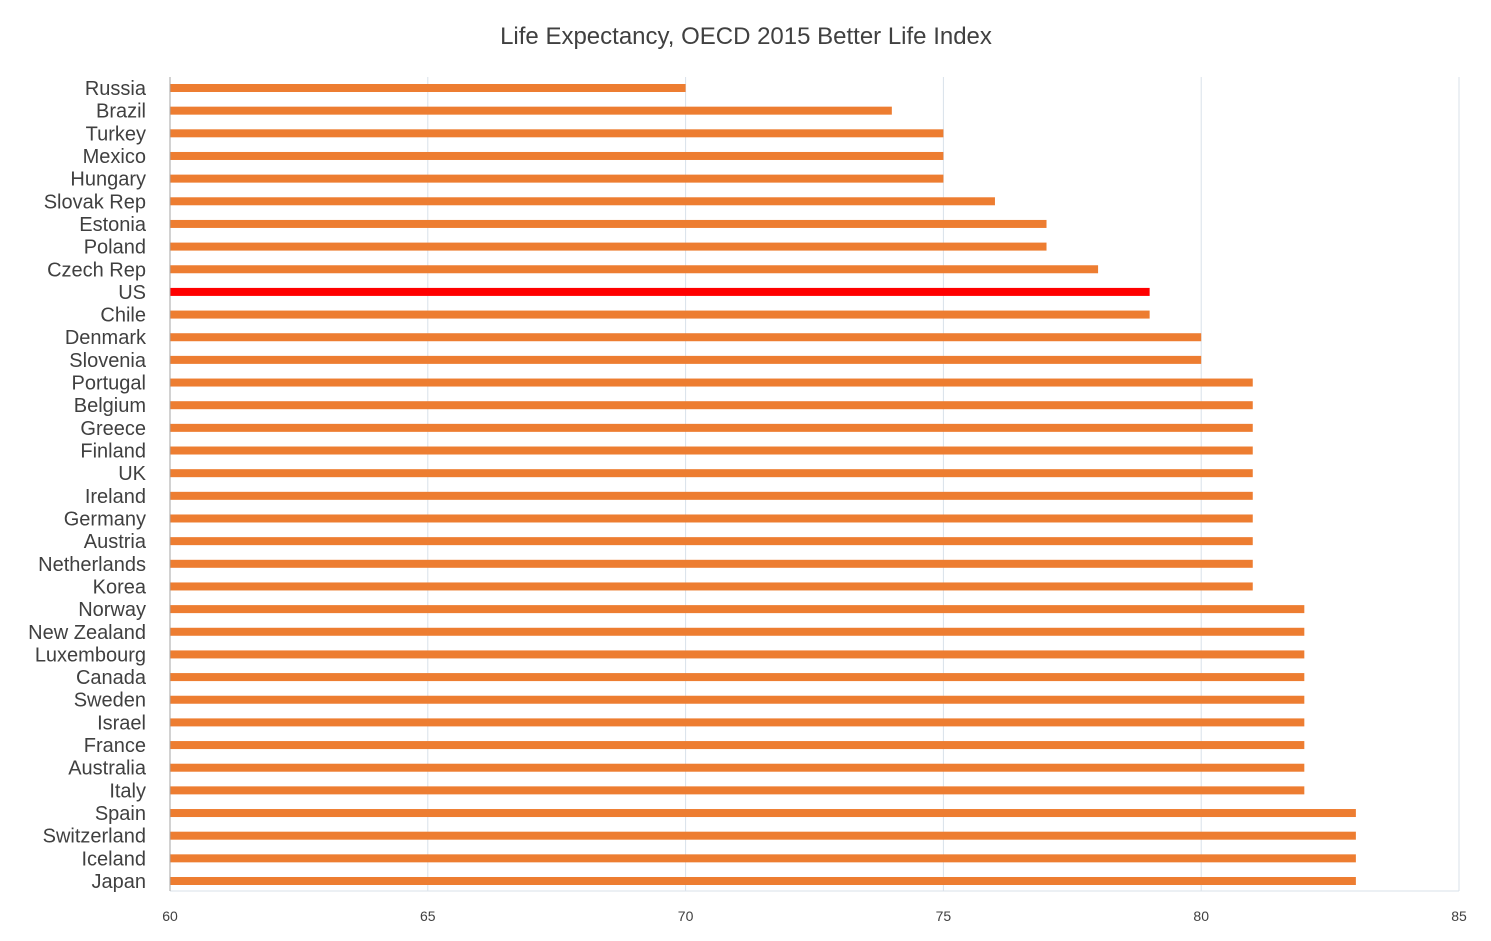 The image size is (1491, 941). What do you see at coordinates (711, 382) in the screenshot?
I see `bar-portugal` at bounding box center [711, 382].